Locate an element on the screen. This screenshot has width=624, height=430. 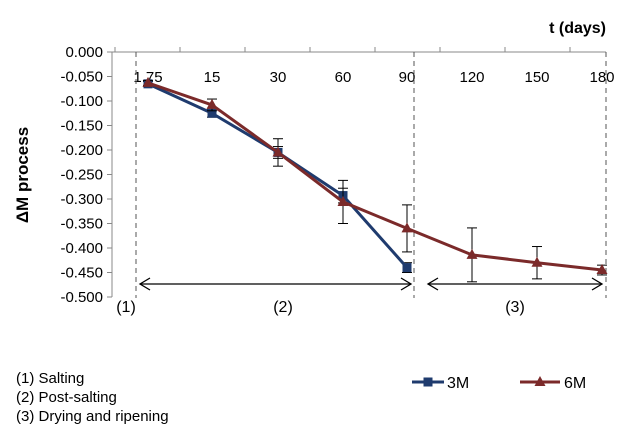
phase-label-2: (2) is located at coordinates (283, 307).